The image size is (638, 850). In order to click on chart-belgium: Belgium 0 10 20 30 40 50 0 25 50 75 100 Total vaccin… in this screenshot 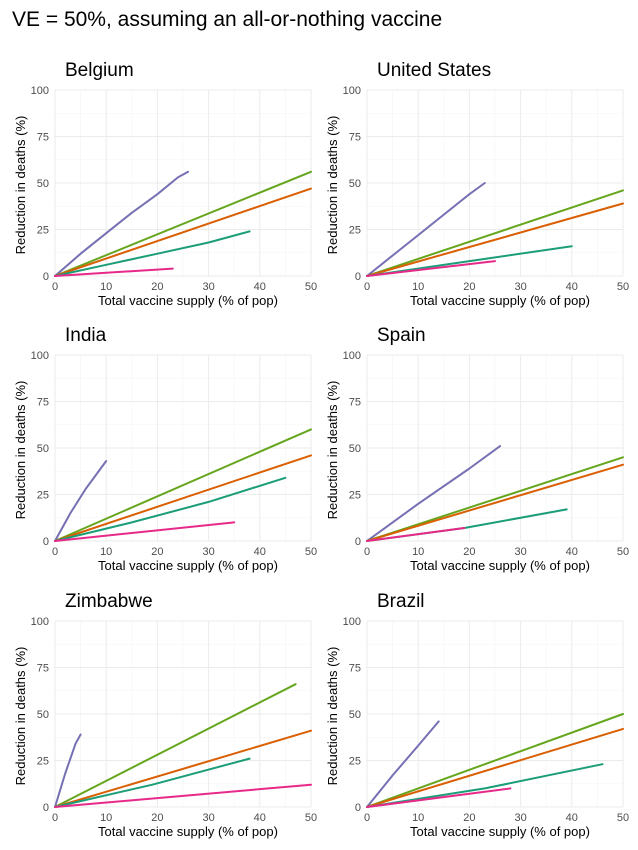, I will do `click(165, 184)`.